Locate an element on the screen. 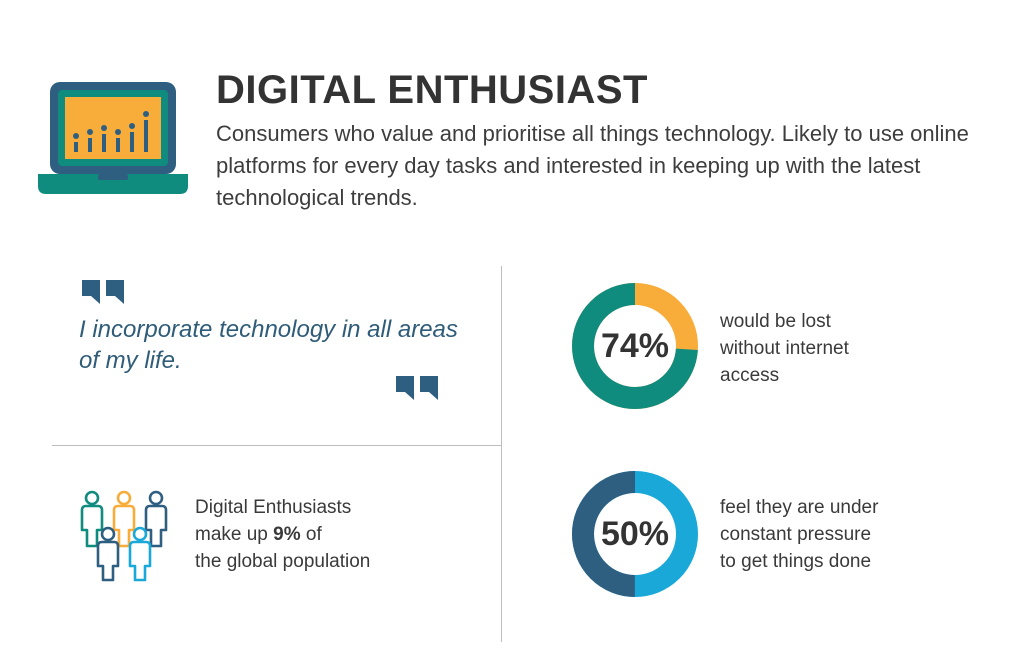 The height and width of the screenshot is (652, 1024). stat-line: feel they are under is located at coordinates (799, 507).